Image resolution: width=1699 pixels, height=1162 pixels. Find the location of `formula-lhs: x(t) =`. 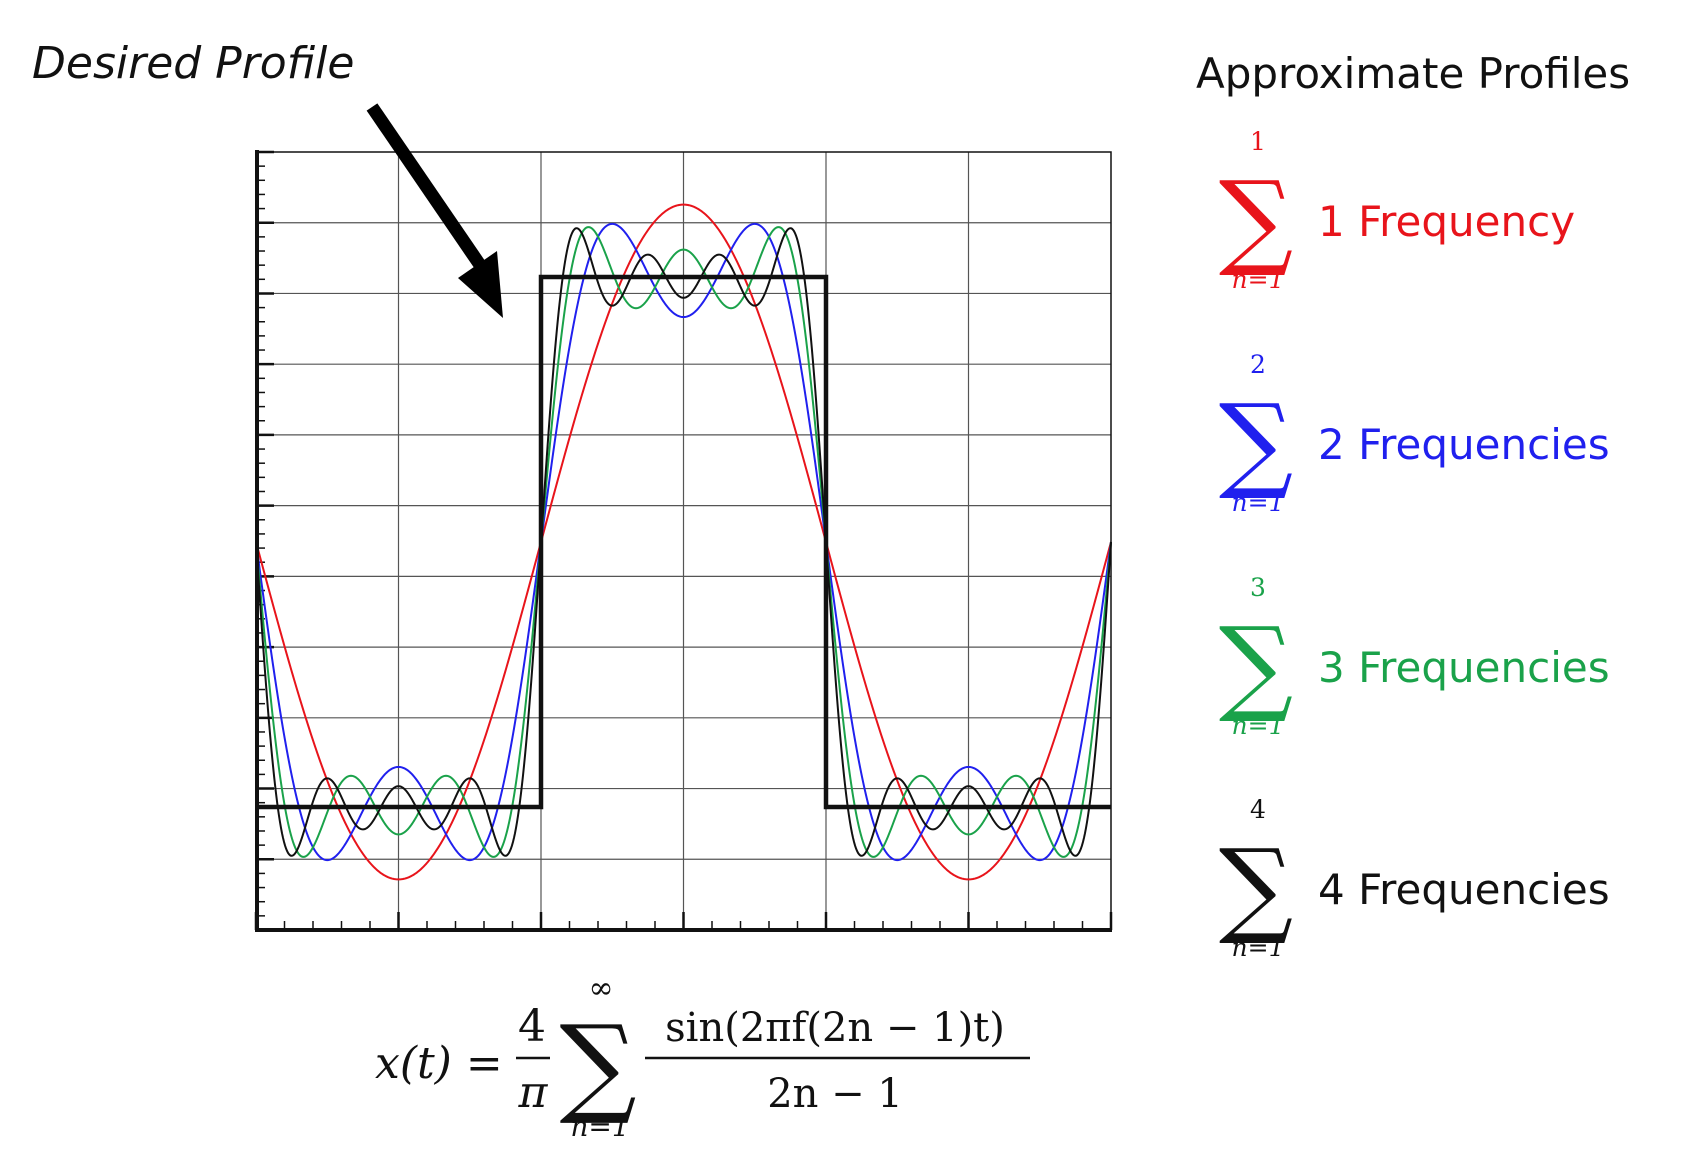

formula-lhs: x(t) = is located at coordinates (439, 1063).